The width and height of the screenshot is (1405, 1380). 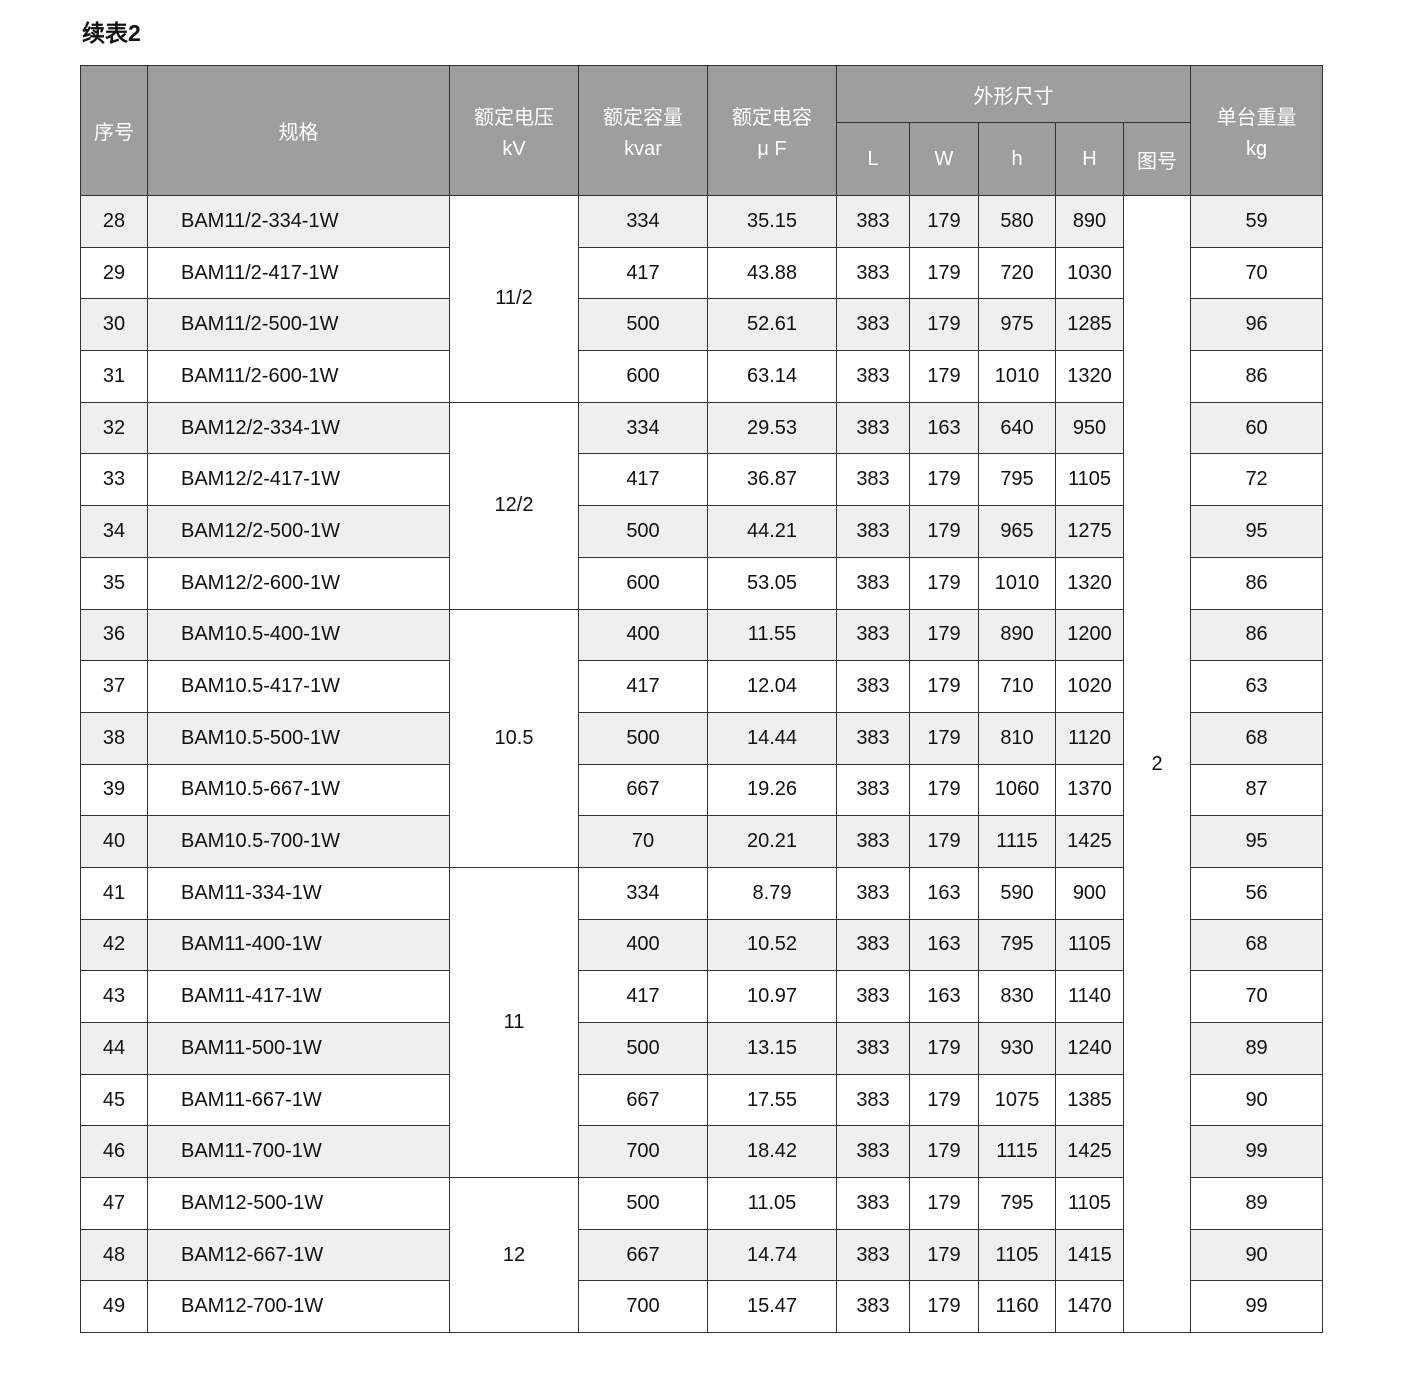 What do you see at coordinates (1089, 841) in the screenshot?
I see `cell-H: 1425` at bounding box center [1089, 841].